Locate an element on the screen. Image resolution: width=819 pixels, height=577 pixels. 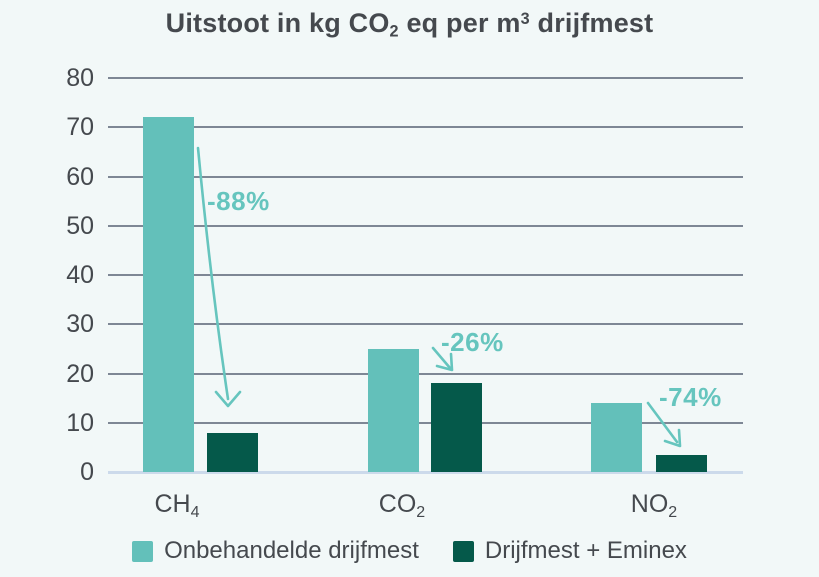
chart-title-text: eq per m is located at coordinates (459, 23).